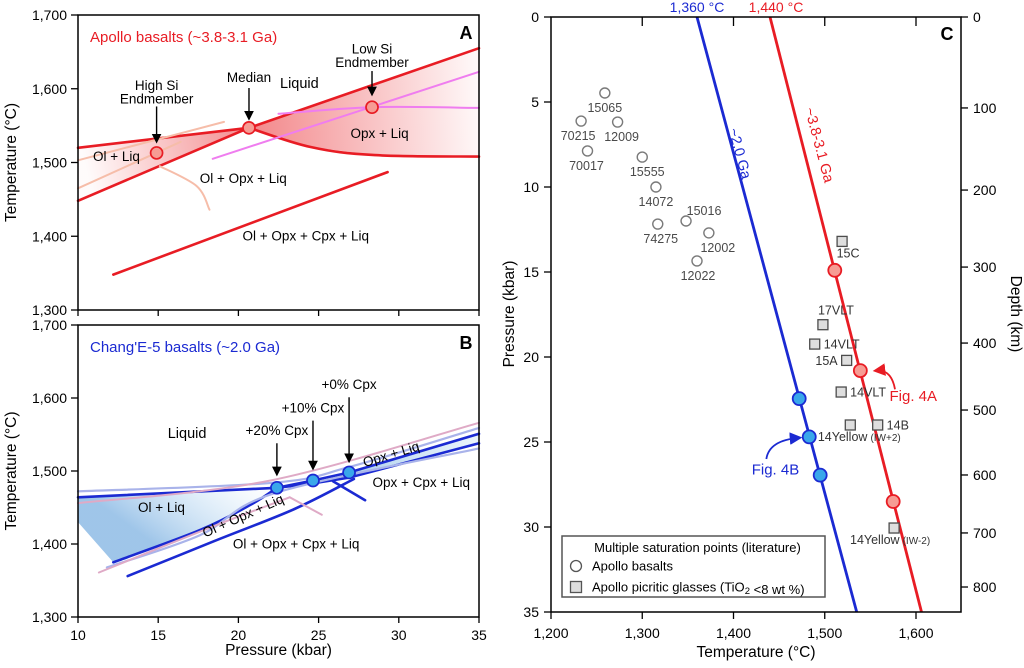  I want to click on x-axis-tick-label: 25, so click(319, 635).